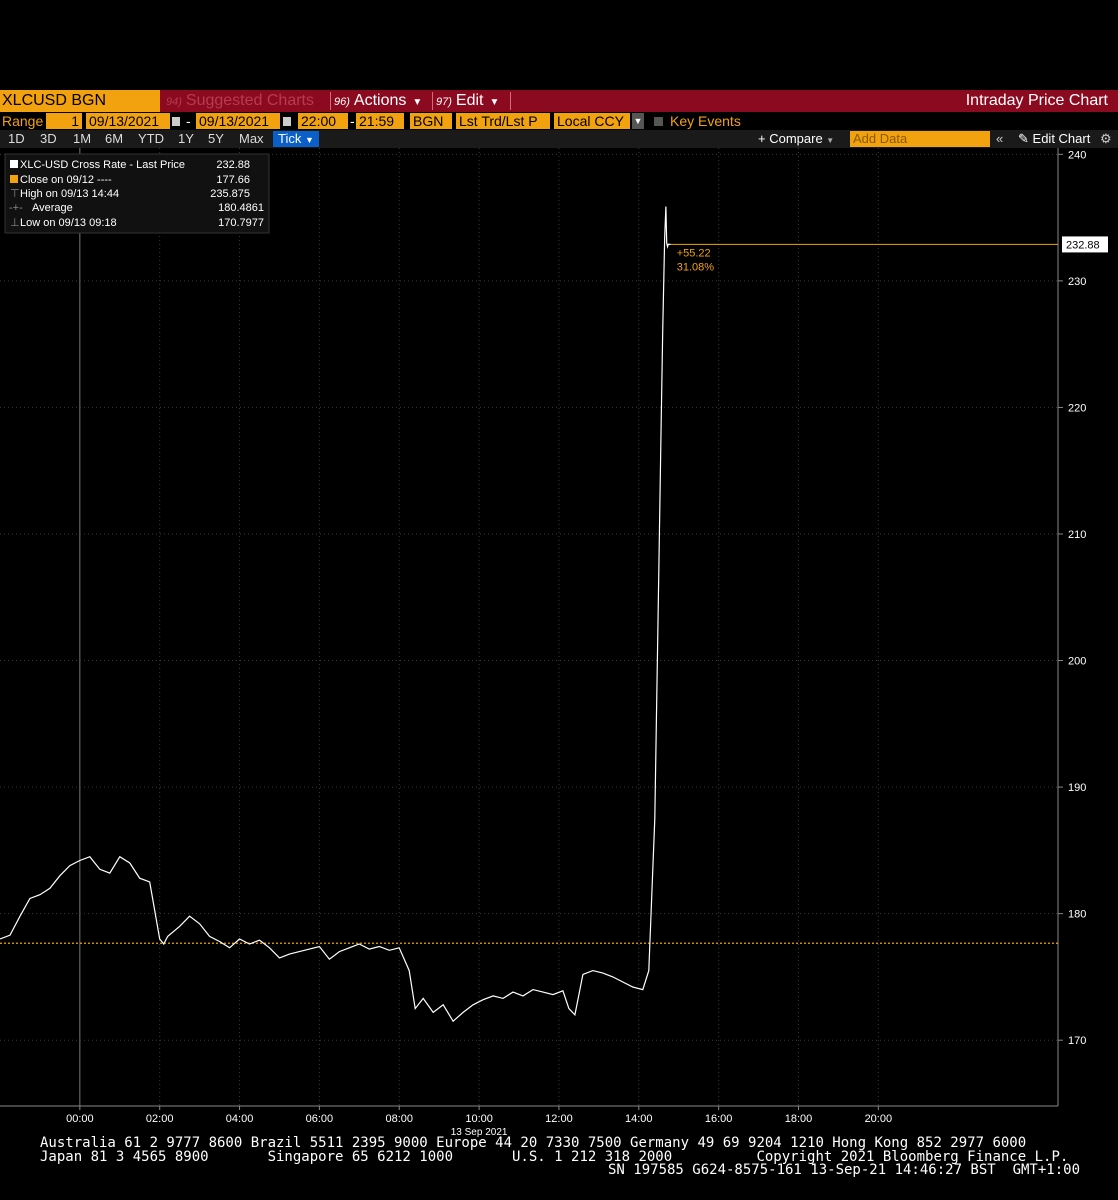  Describe the element at coordinates (790, 138) in the screenshot. I see `compare-label: + Compare` at that location.